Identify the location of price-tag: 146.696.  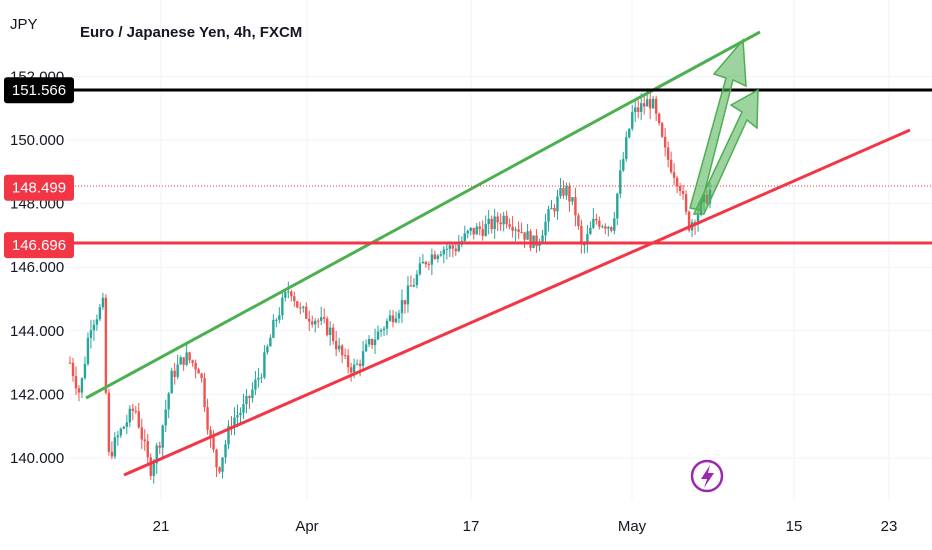
(39, 245).